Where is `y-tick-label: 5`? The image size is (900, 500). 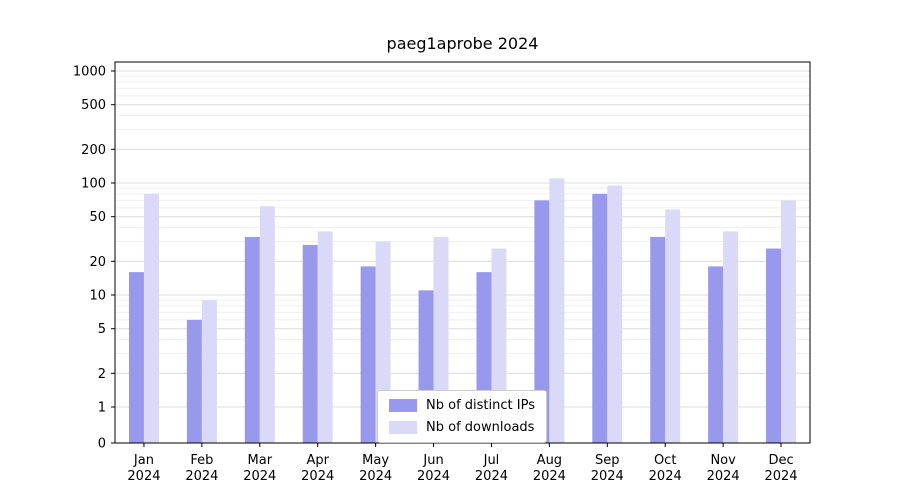 y-tick-label: 5 is located at coordinates (102, 329).